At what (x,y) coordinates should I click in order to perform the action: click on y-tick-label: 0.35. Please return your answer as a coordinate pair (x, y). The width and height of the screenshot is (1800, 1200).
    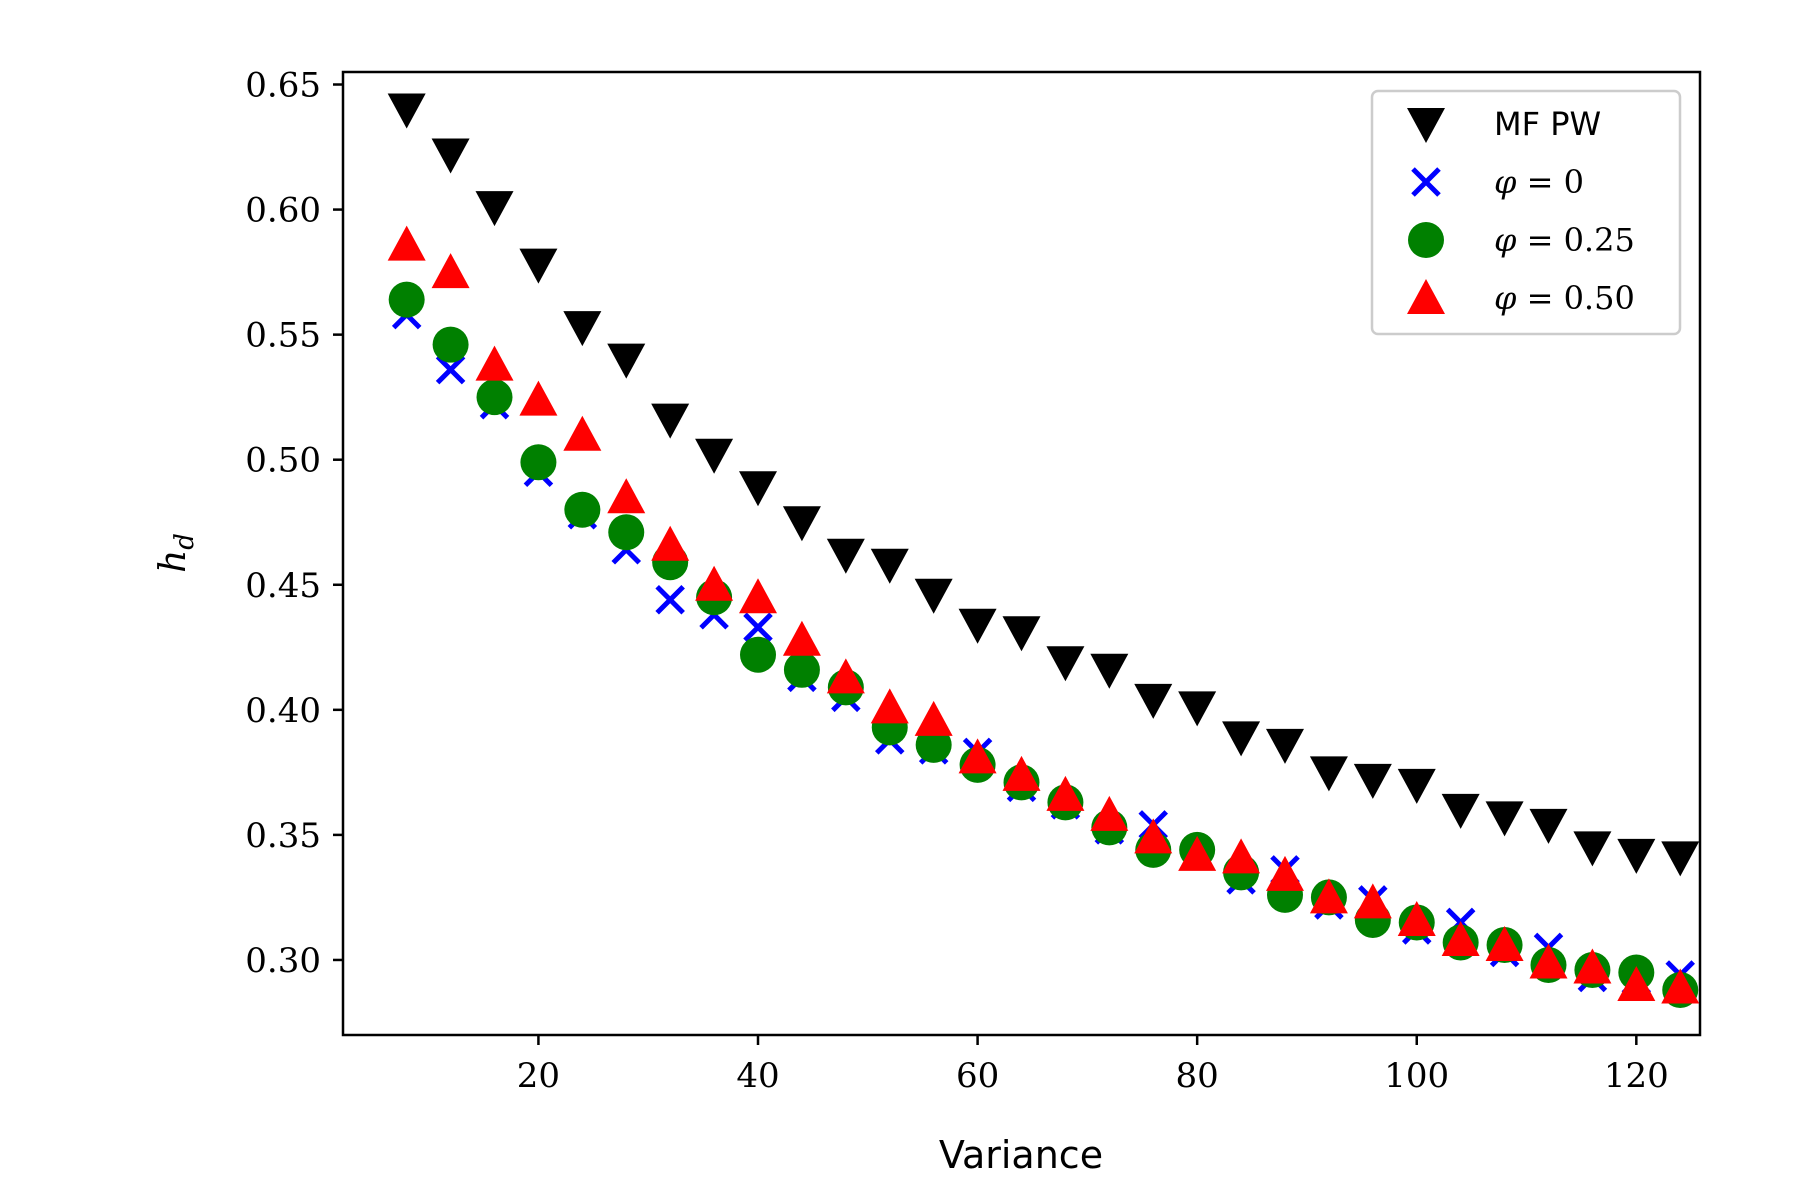
    Looking at the image, I should click on (283, 836).